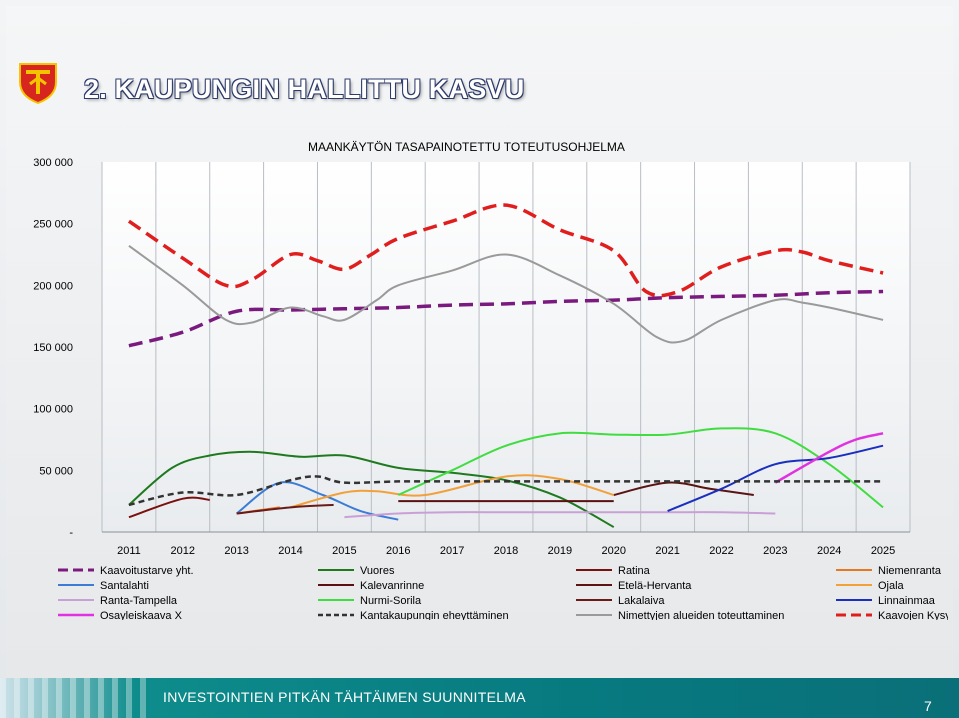 This screenshot has height=718, width=959. Describe the element at coordinates (304, 89) in the screenshot. I see `slide-title: 2. KAUPUNGIN HALLITTU KASVU` at that location.